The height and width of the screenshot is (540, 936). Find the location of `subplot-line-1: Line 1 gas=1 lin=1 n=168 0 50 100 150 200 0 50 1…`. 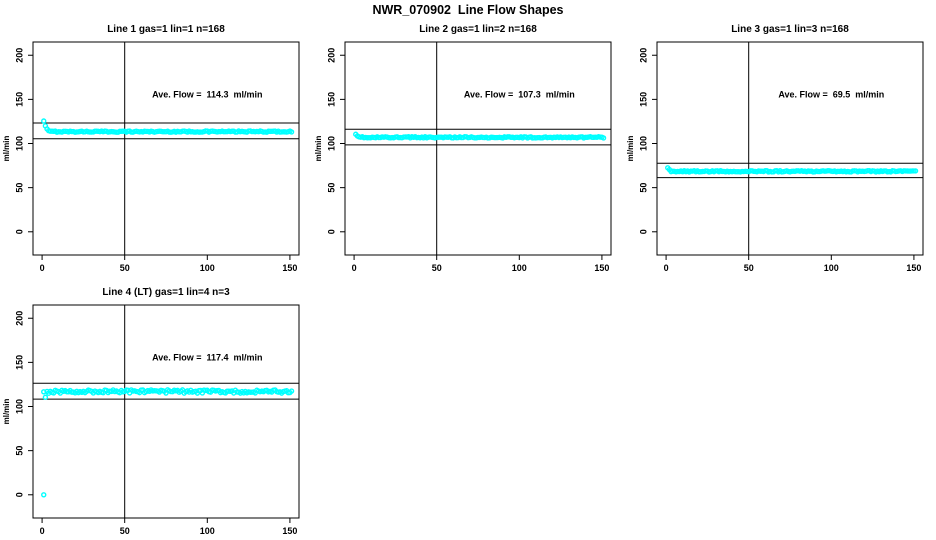

subplot-line-1: Line 1 gas=1 lin=1 n=168 0 50 100 150 200 0 50 1… is located at coordinates (151, 148).